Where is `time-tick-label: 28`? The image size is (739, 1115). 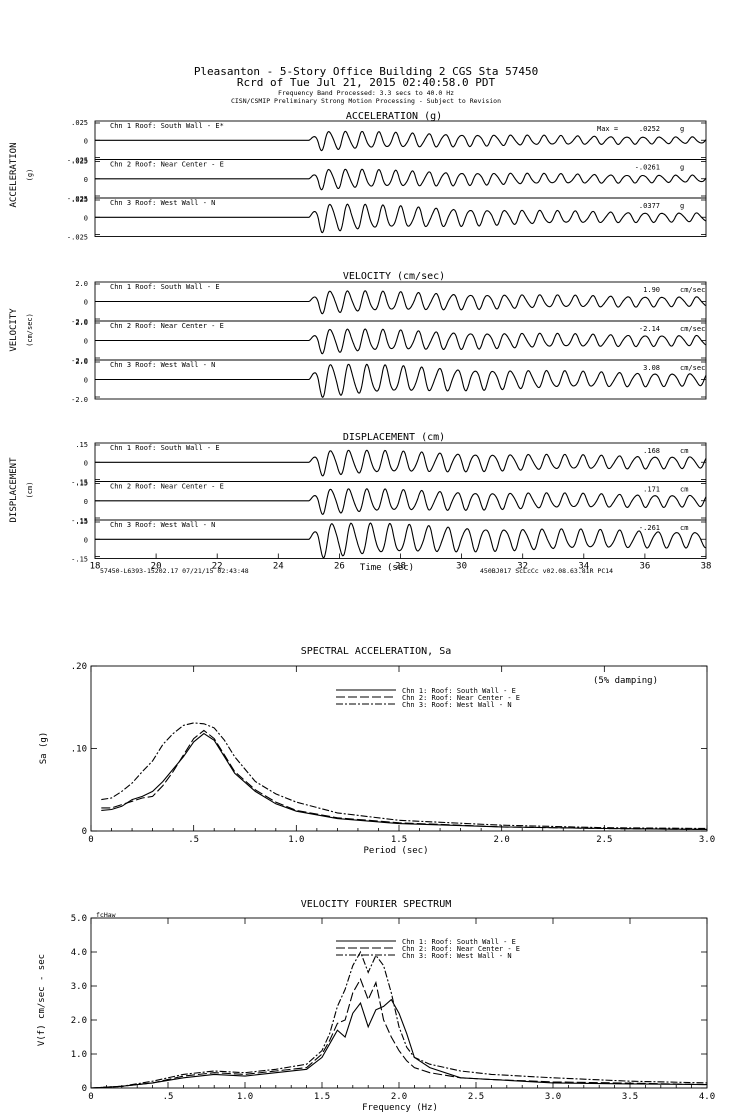 time-tick-label: 28 is located at coordinates (400, 567).